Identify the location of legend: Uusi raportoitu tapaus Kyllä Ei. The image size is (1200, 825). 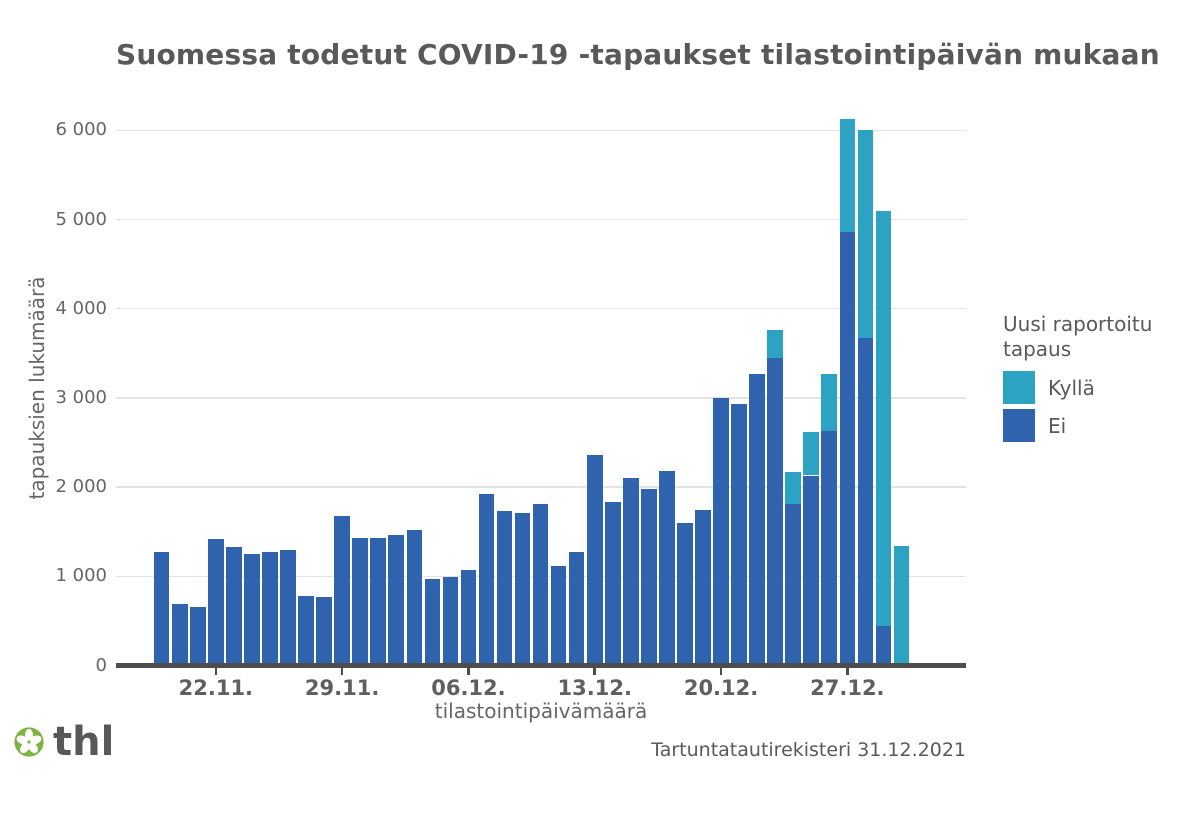
(1100, 379).